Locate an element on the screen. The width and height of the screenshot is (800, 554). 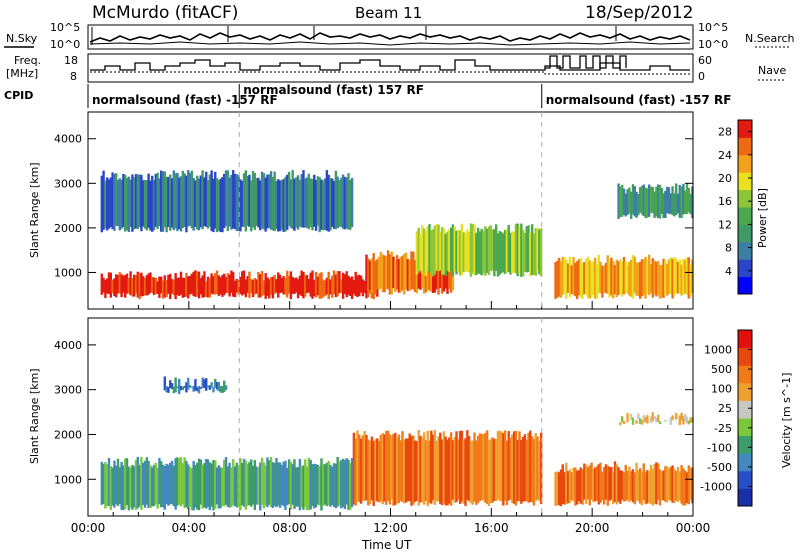
time-tick-label: 00:00 is located at coordinates (88, 528).